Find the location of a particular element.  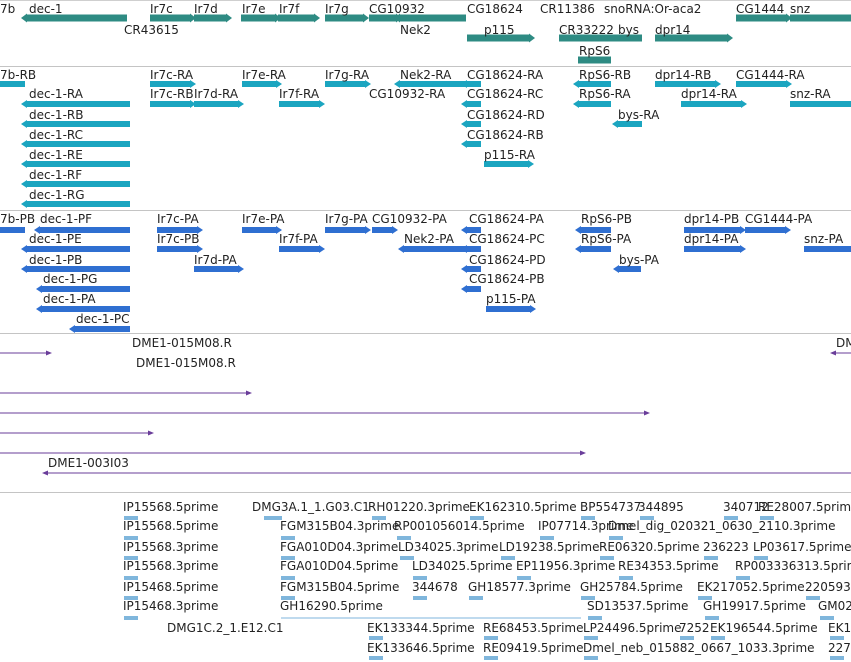

feature-EK1: EK1 is located at coordinates (839, 630).